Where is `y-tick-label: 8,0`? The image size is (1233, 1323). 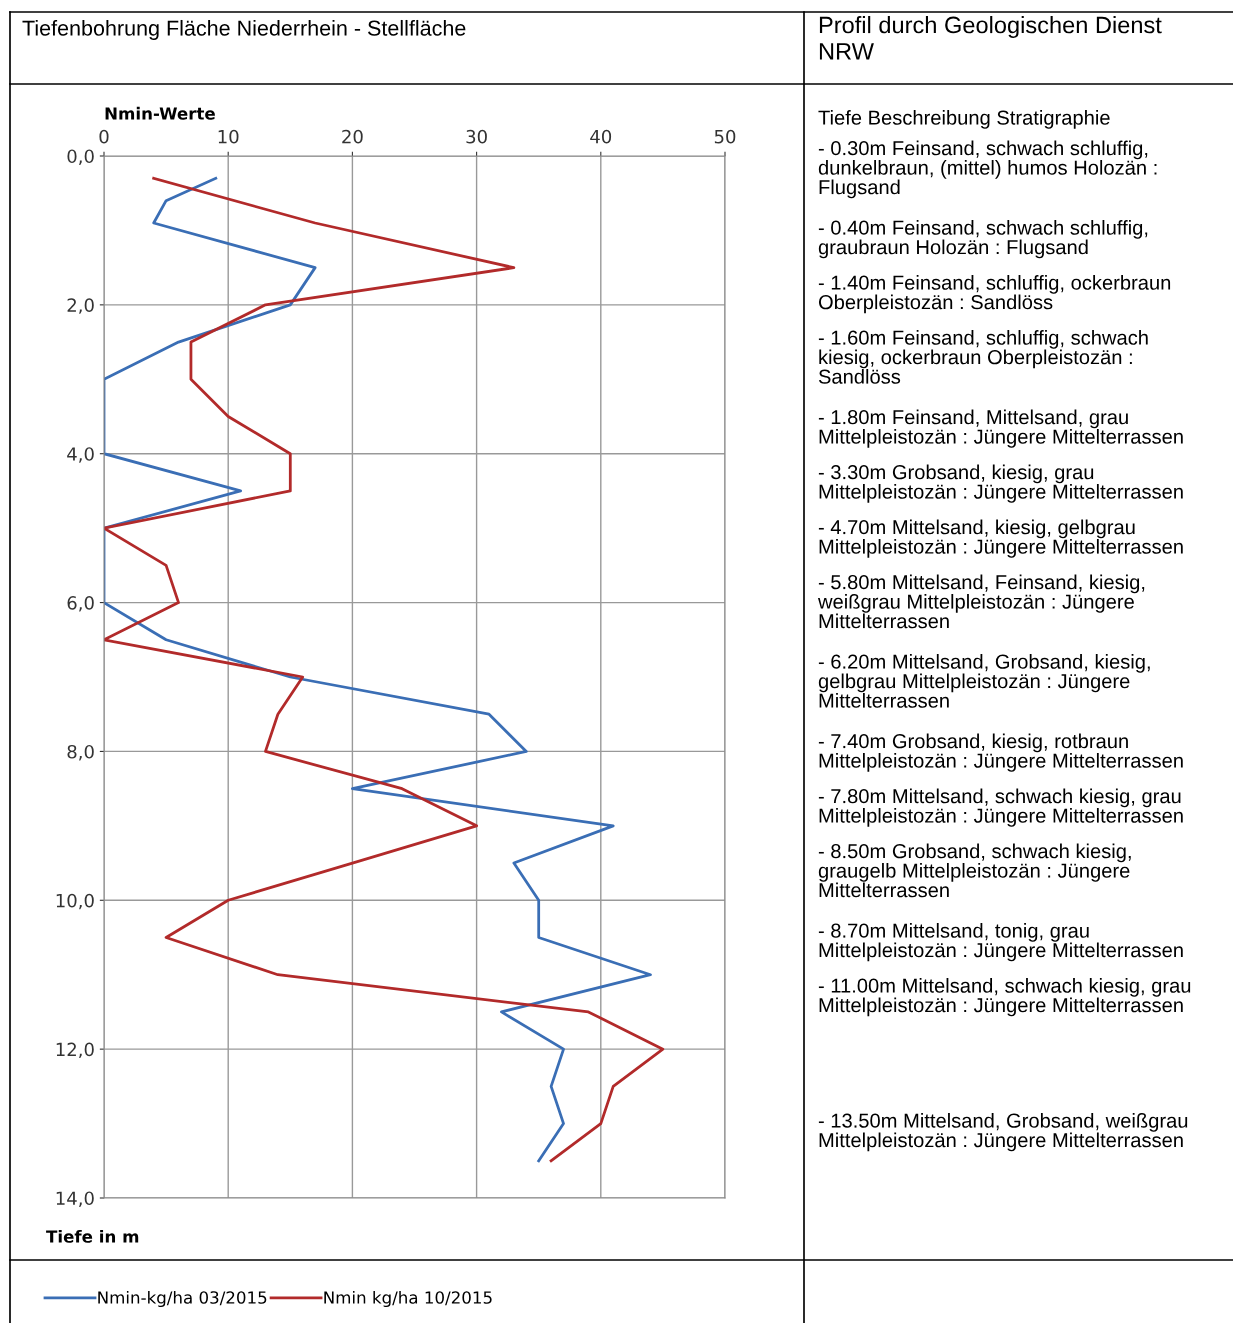
y-tick-label: 8,0 is located at coordinates (80, 752).